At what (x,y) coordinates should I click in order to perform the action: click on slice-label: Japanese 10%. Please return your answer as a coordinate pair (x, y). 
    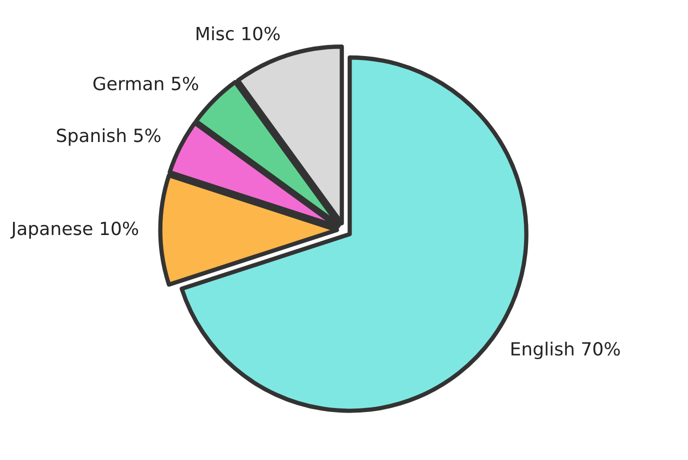
    Looking at the image, I should click on (74, 230).